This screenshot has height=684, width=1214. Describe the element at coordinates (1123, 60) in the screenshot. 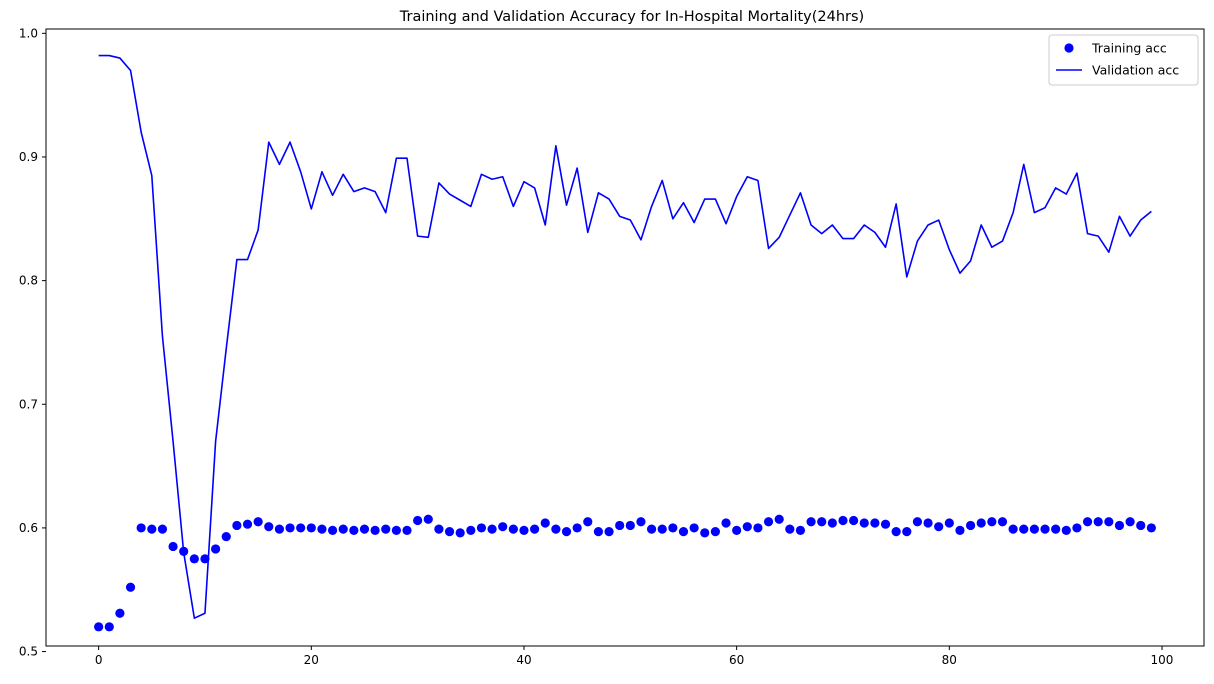

I see `legend-box` at that location.